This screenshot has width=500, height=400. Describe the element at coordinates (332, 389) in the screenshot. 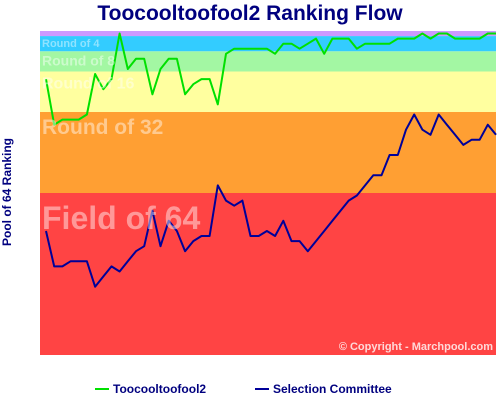

I see `legend-label-selection-committee: Selection Committee` at that location.